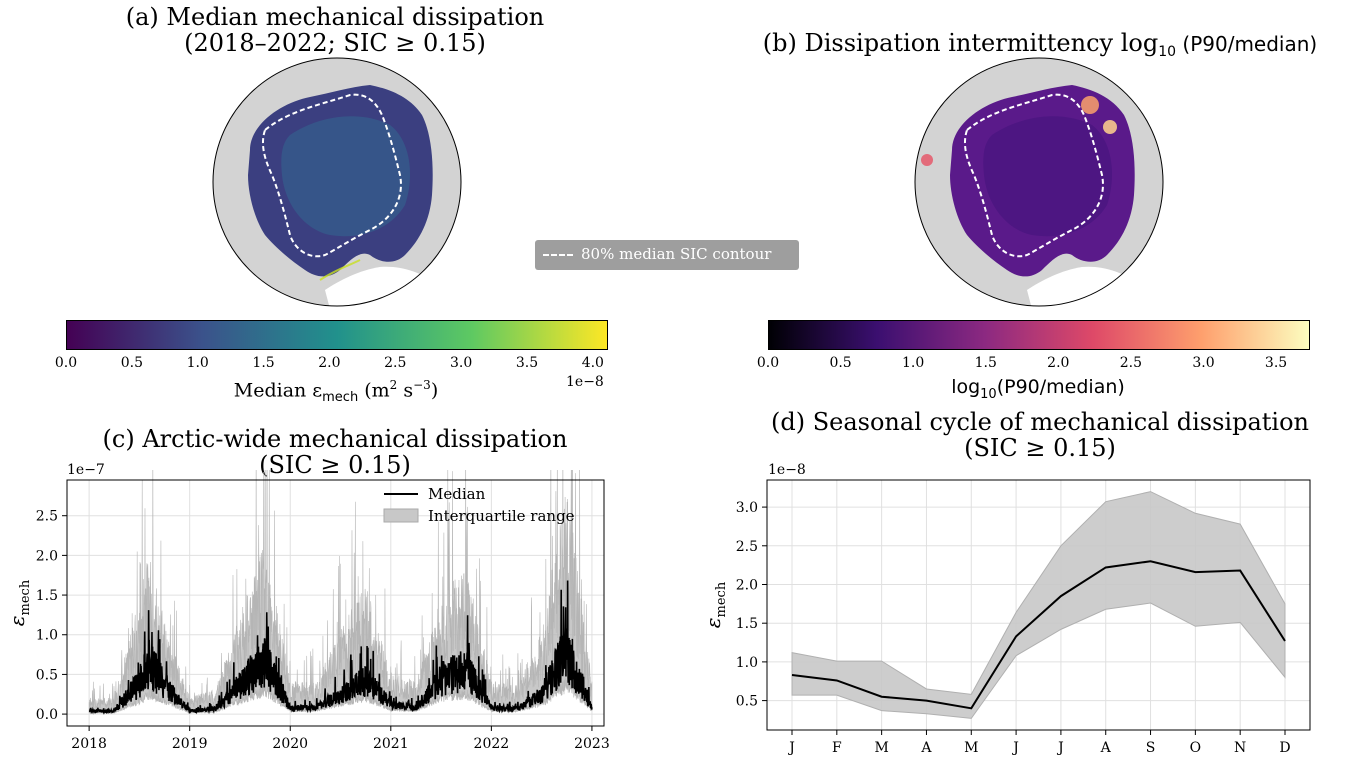  What do you see at coordinates (592, 363) in the screenshot?
I see `colorbar-tick-label: 4.0` at bounding box center [592, 363].